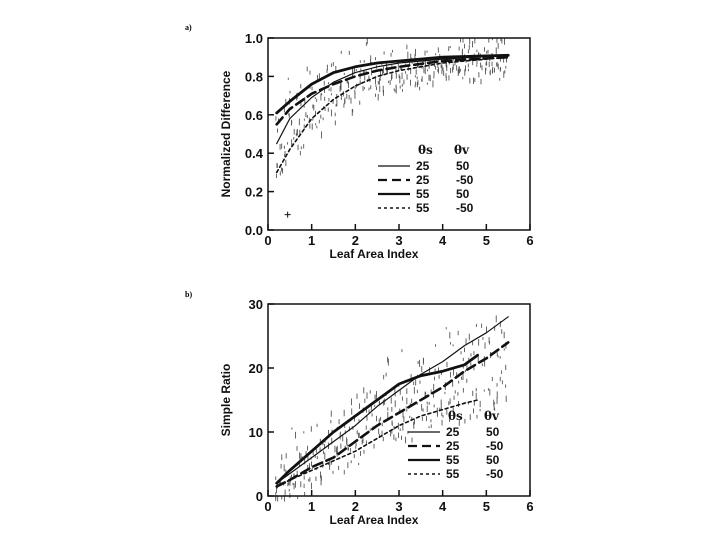  Describe the element at coordinates (355, 506) in the screenshot. I see `x-tick-label: 2` at that location.